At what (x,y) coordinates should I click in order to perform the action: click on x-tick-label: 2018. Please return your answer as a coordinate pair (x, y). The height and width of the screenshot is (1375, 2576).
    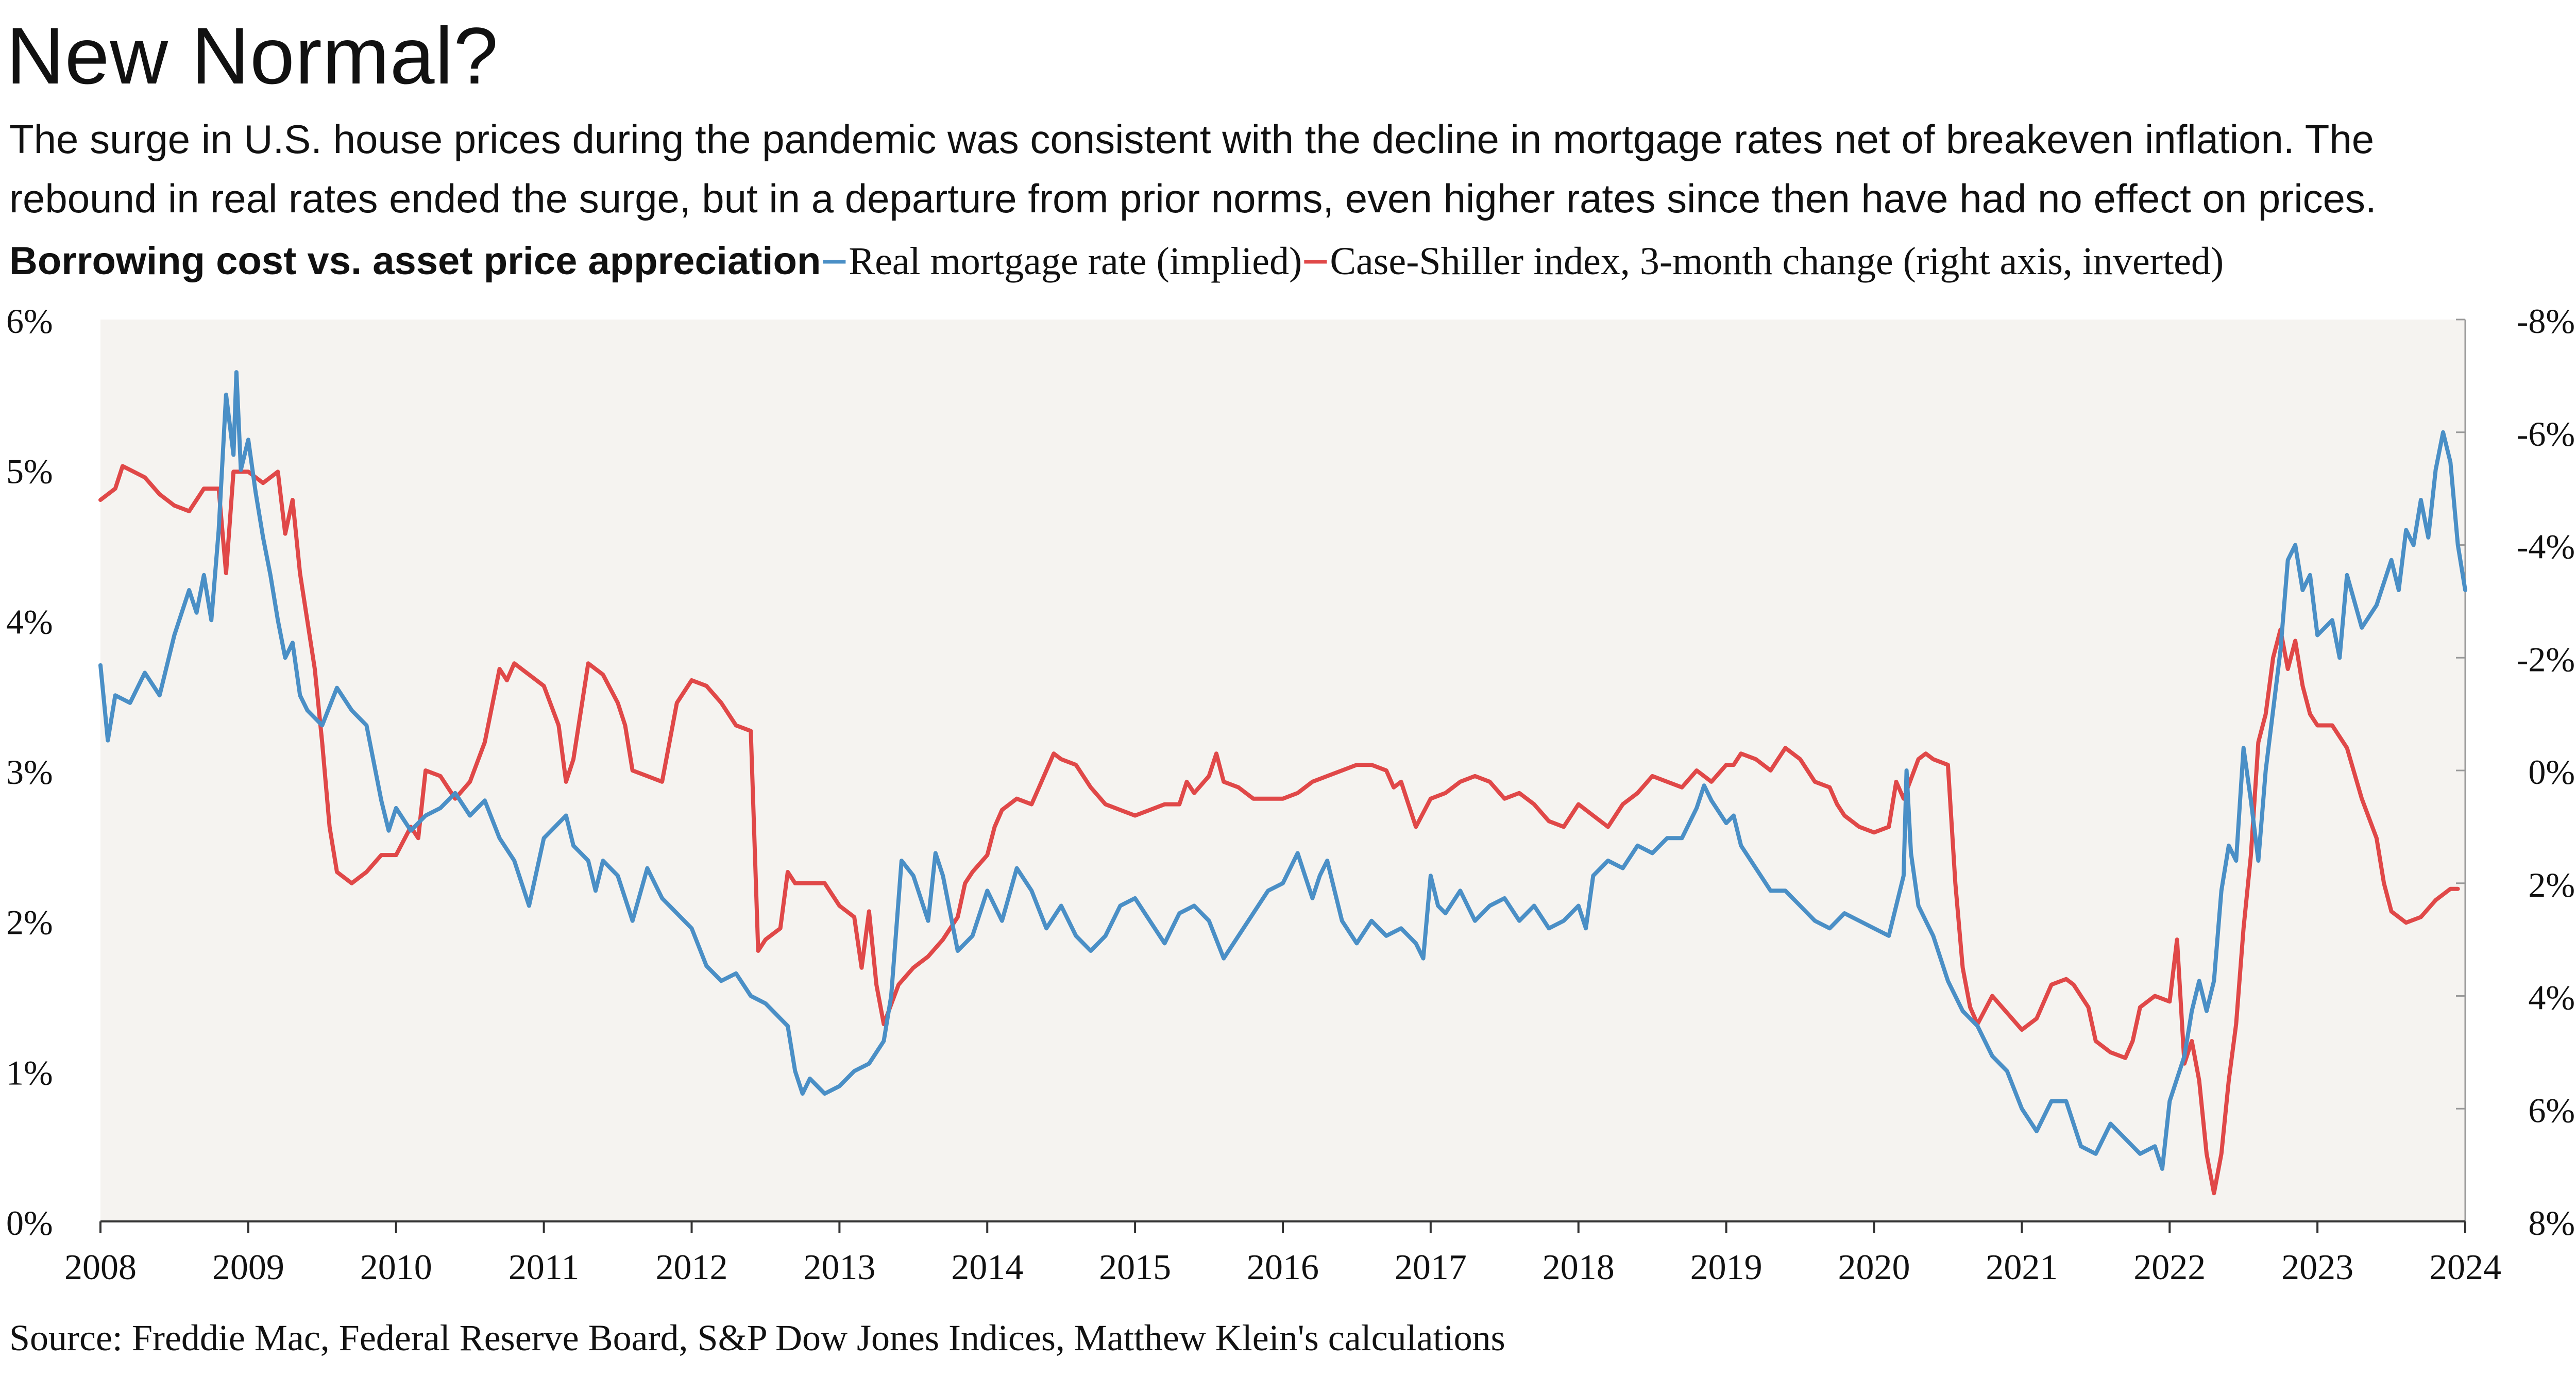
    Looking at the image, I should click on (1579, 1267).